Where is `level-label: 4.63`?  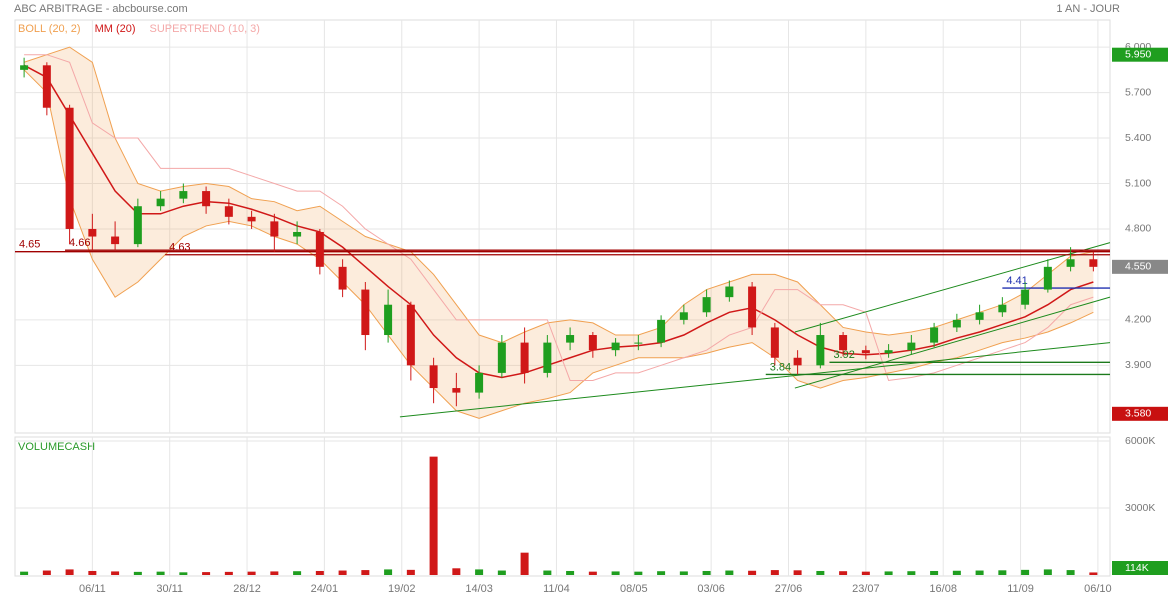 level-label: 4.63 is located at coordinates (179, 248).